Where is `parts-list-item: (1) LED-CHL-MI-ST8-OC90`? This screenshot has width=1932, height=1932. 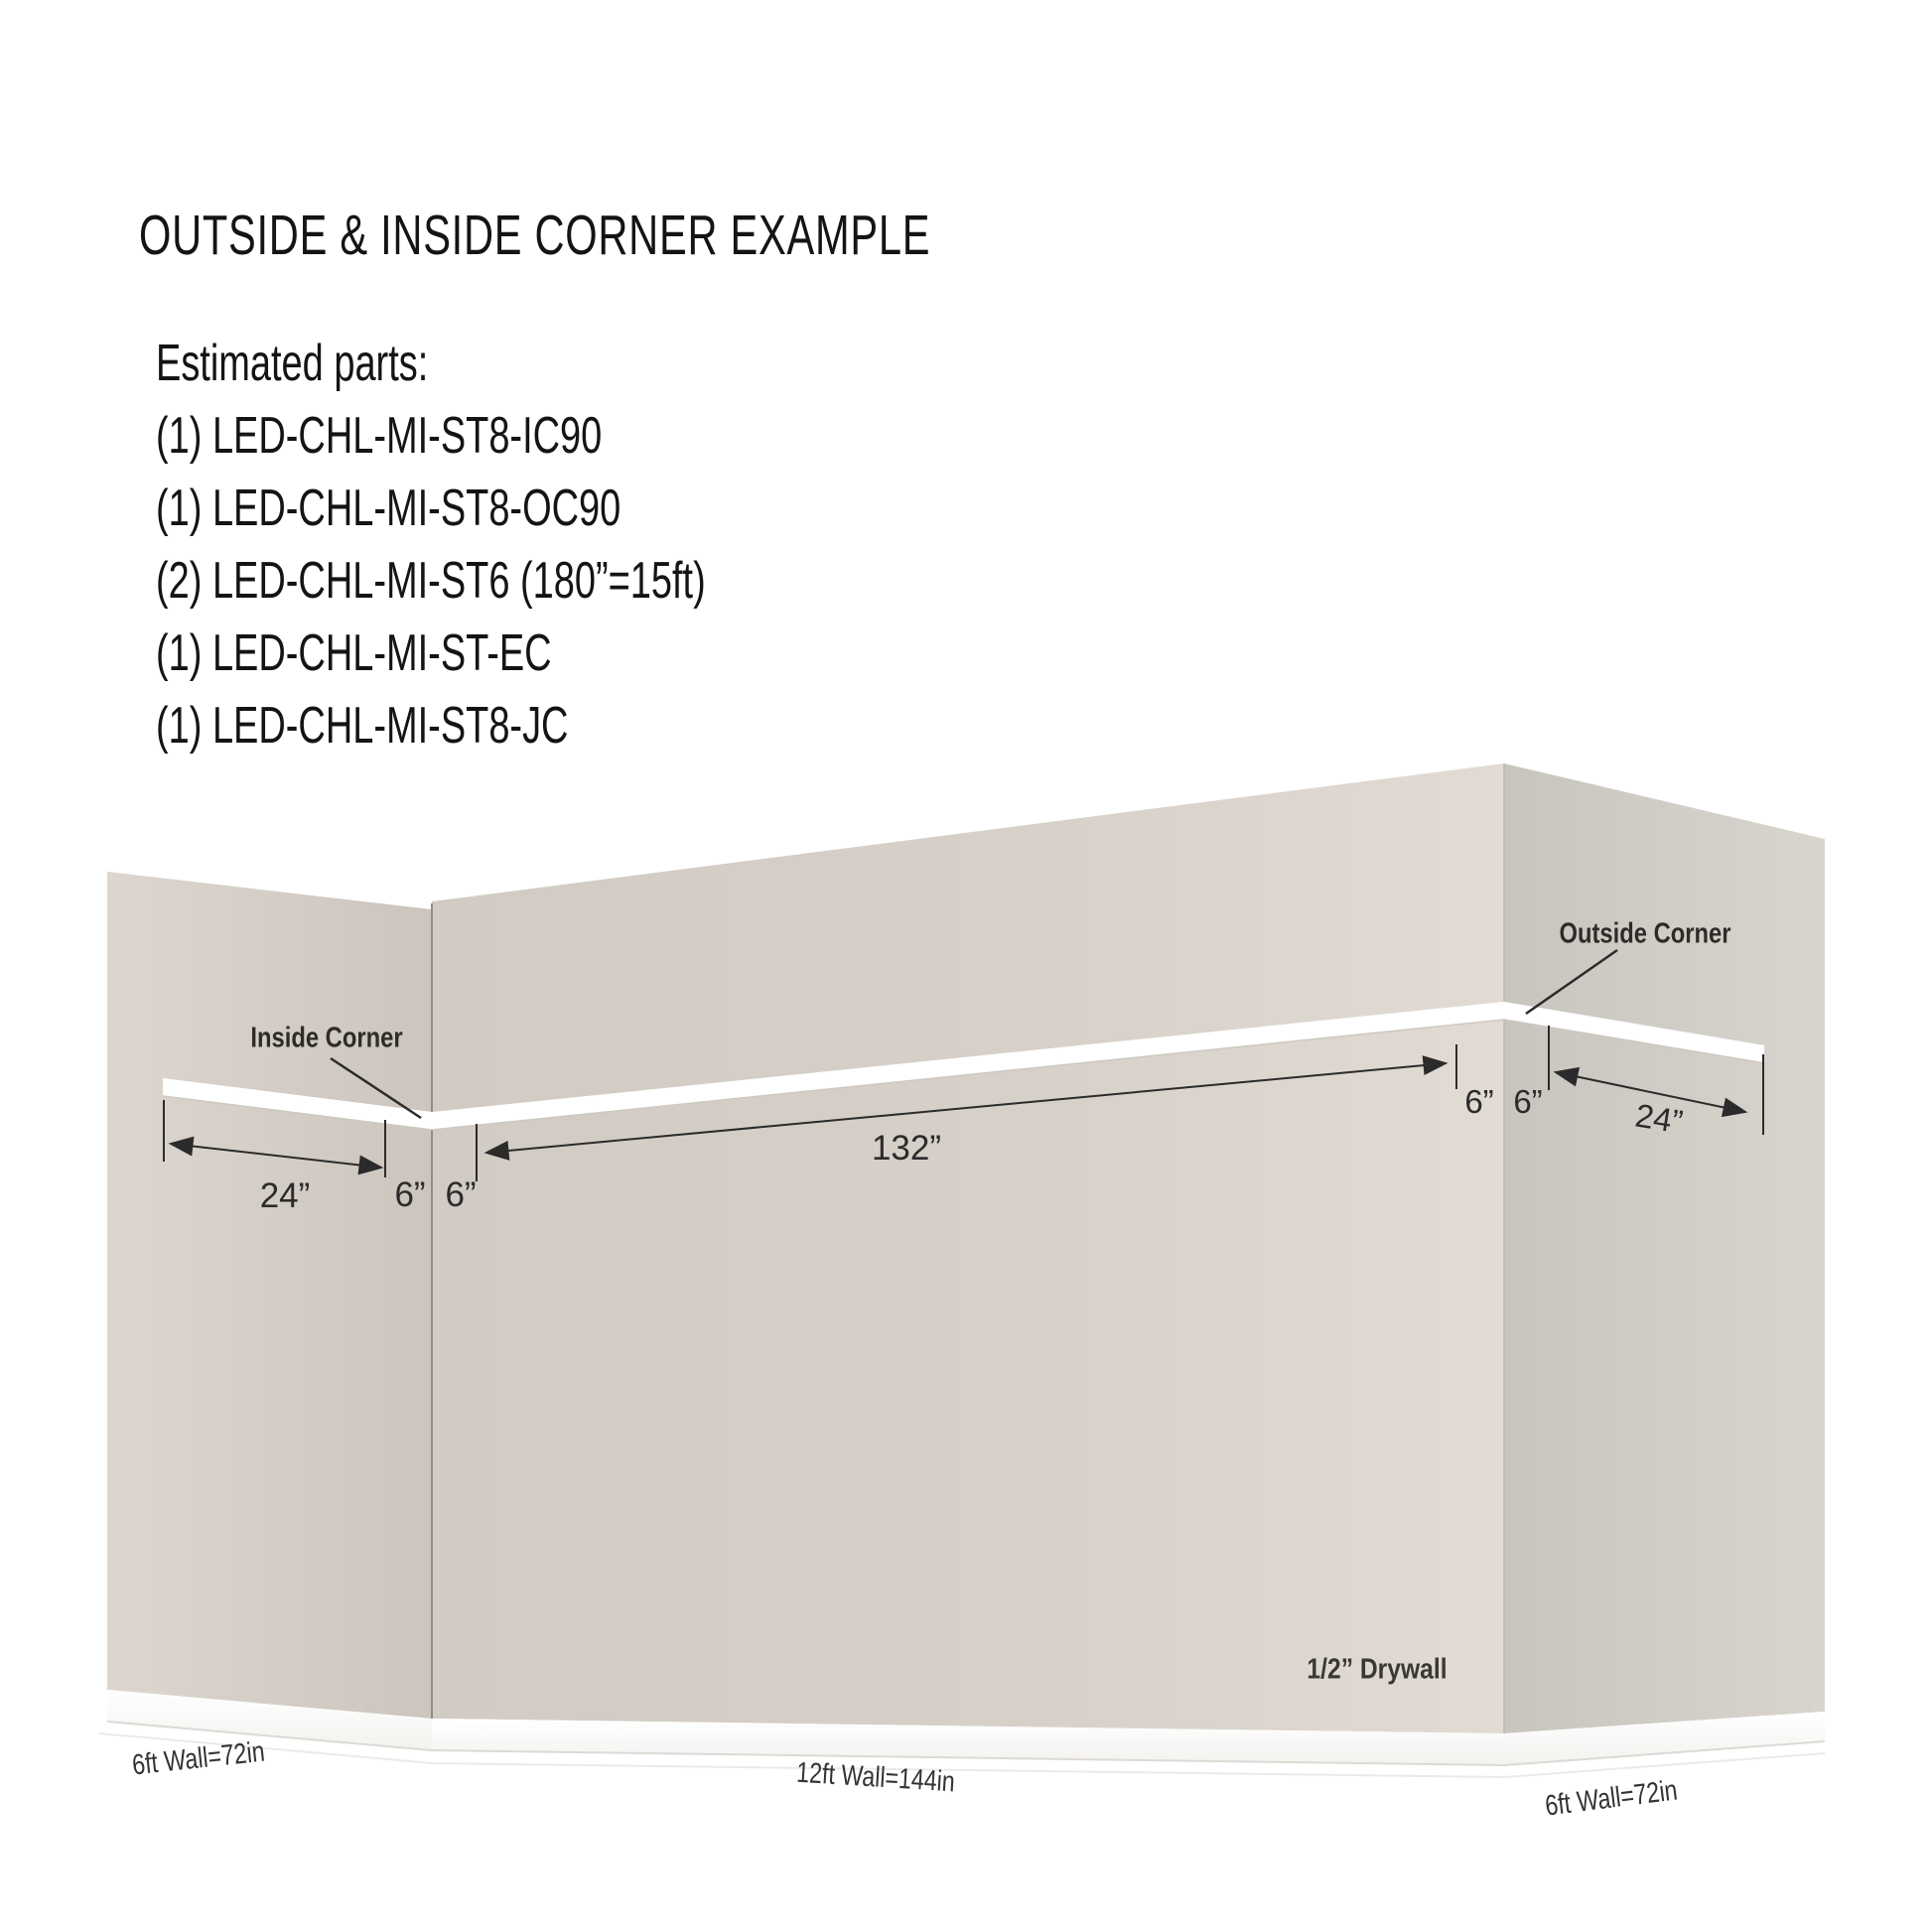
parts-list-item: (1) LED-CHL-MI-ST8-OC90 is located at coordinates (389, 508).